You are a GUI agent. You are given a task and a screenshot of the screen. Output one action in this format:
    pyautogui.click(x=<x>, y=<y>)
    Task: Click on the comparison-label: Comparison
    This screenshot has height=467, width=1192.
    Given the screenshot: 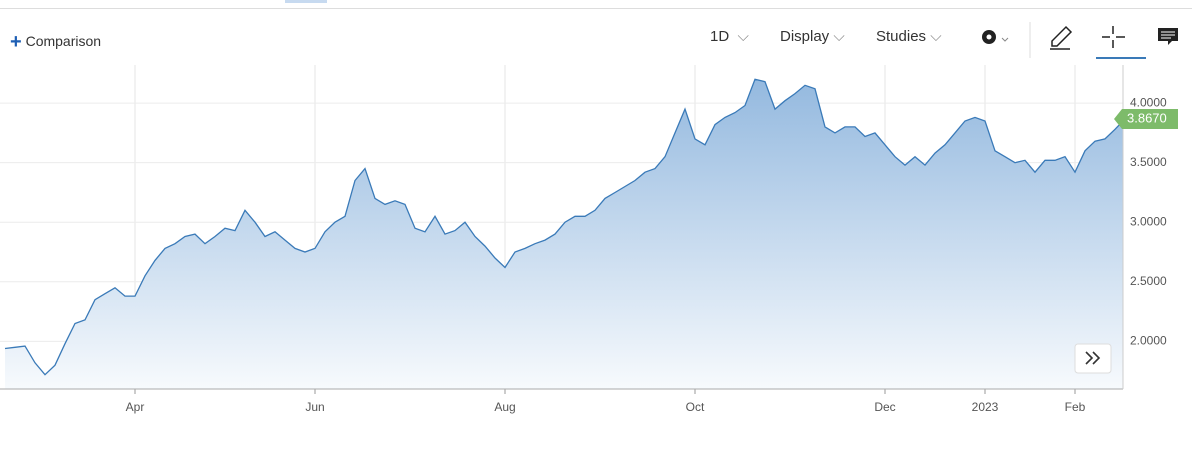 What is the action you would take?
    pyautogui.click(x=63, y=41)
    